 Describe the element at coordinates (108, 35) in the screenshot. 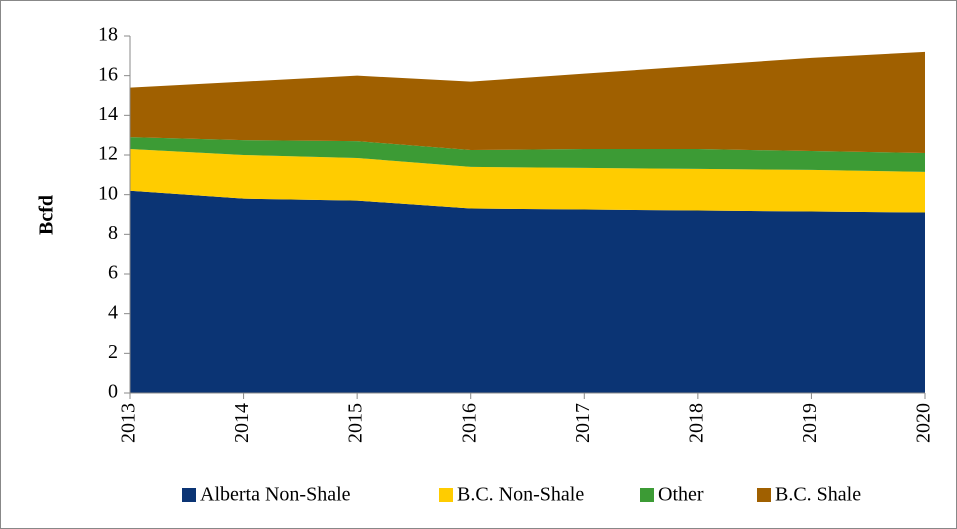

I see `y-tick-label: 18` at that location.